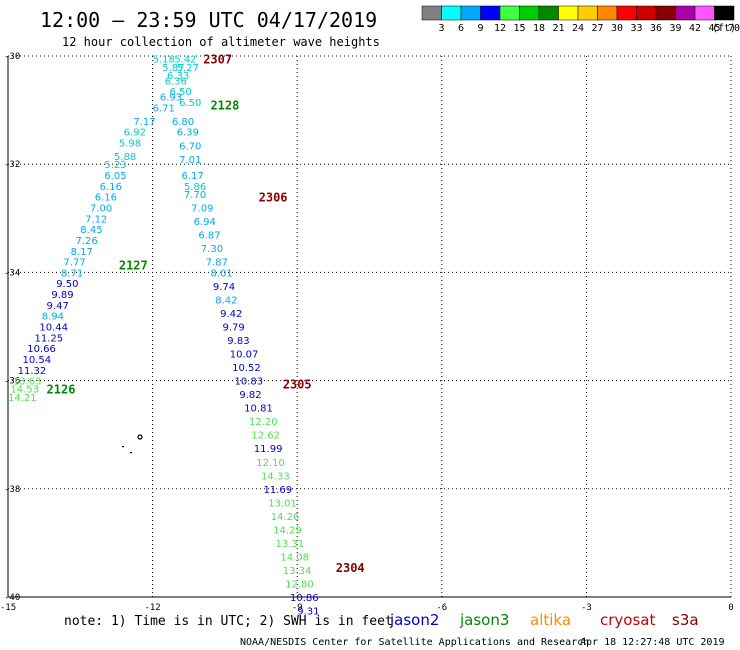 This screenshot has width=740, height=650. What do you see at coordinates (282, 503) in the screenshot?
I see `wave-height-point: 13.01` at bounding box center [282, 503].